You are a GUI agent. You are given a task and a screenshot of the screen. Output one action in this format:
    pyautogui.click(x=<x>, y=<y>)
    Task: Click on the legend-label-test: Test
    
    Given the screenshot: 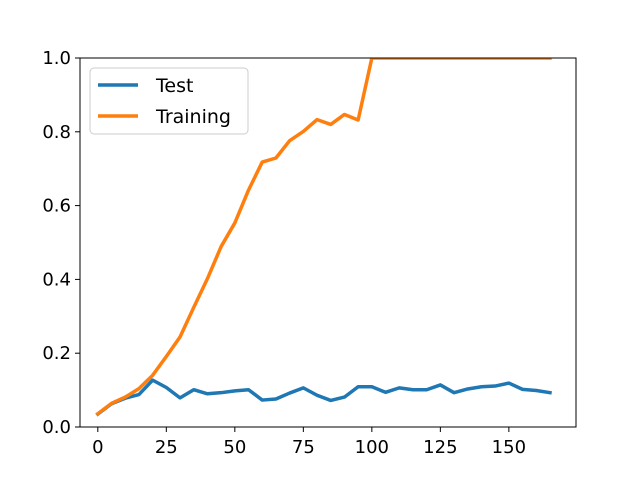 What is the action you would take?
    pyautogui.click(x=174, y=86)
    